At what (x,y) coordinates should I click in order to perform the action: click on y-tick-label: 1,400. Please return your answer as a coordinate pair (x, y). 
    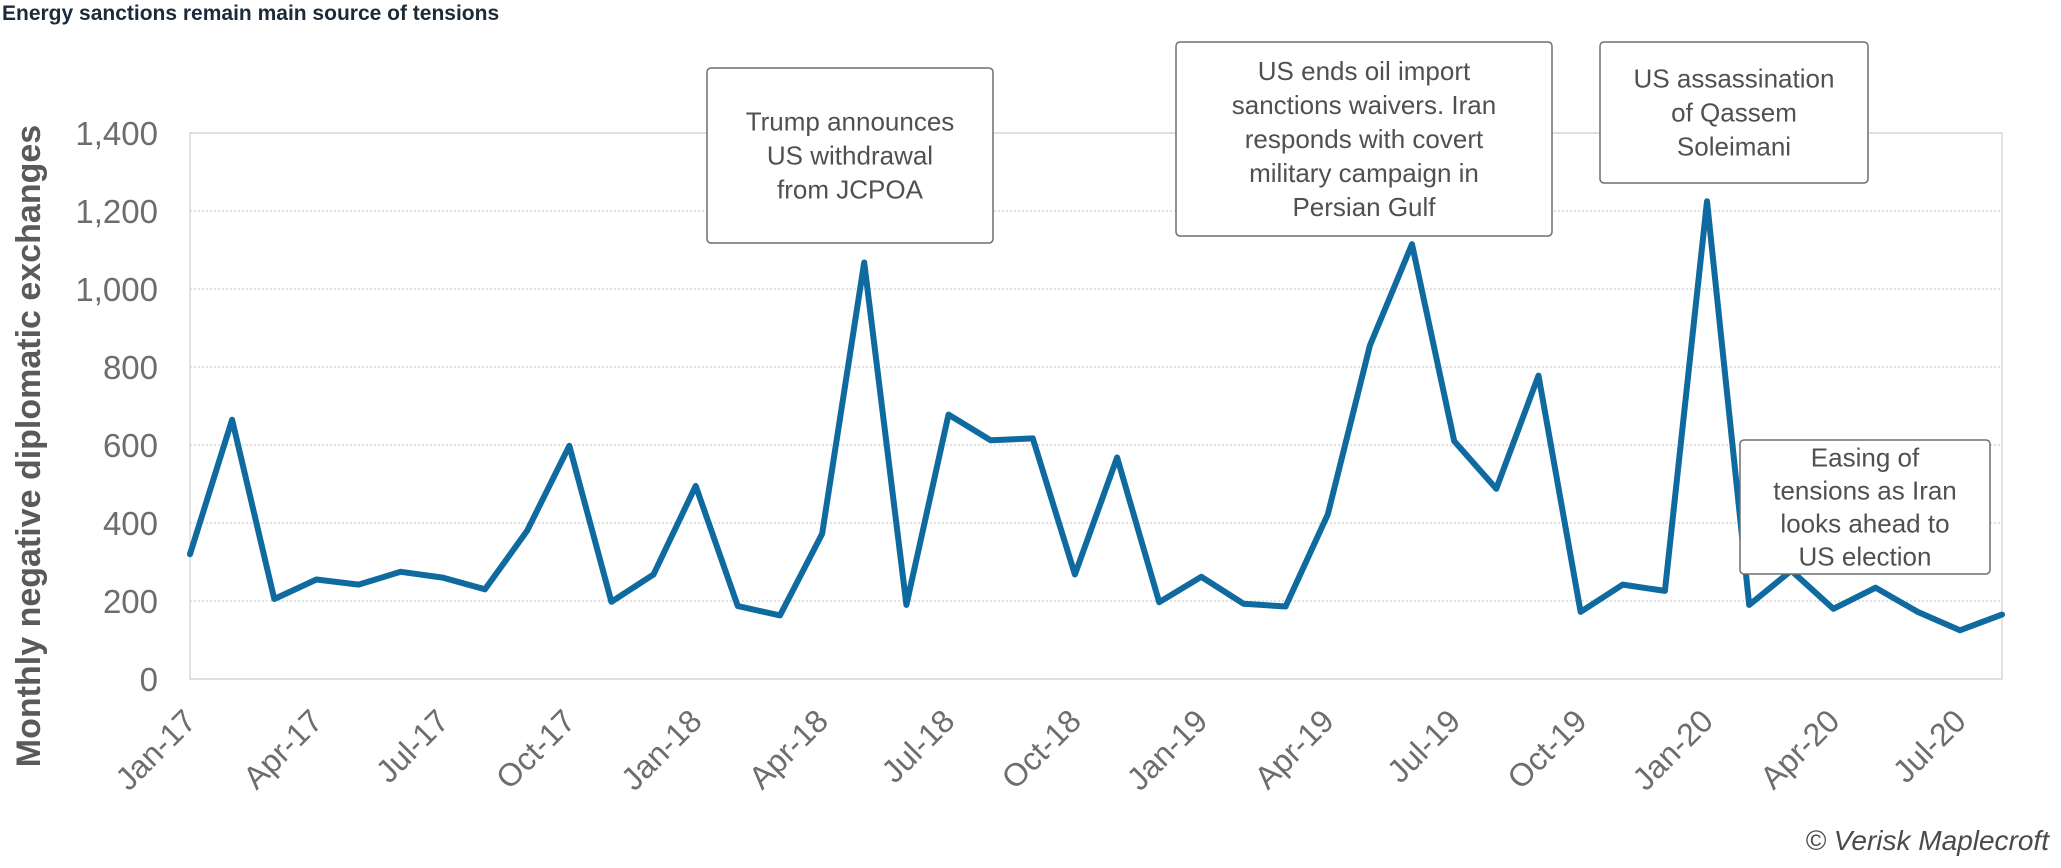
    Looking at the image, I should click on (116, 133).